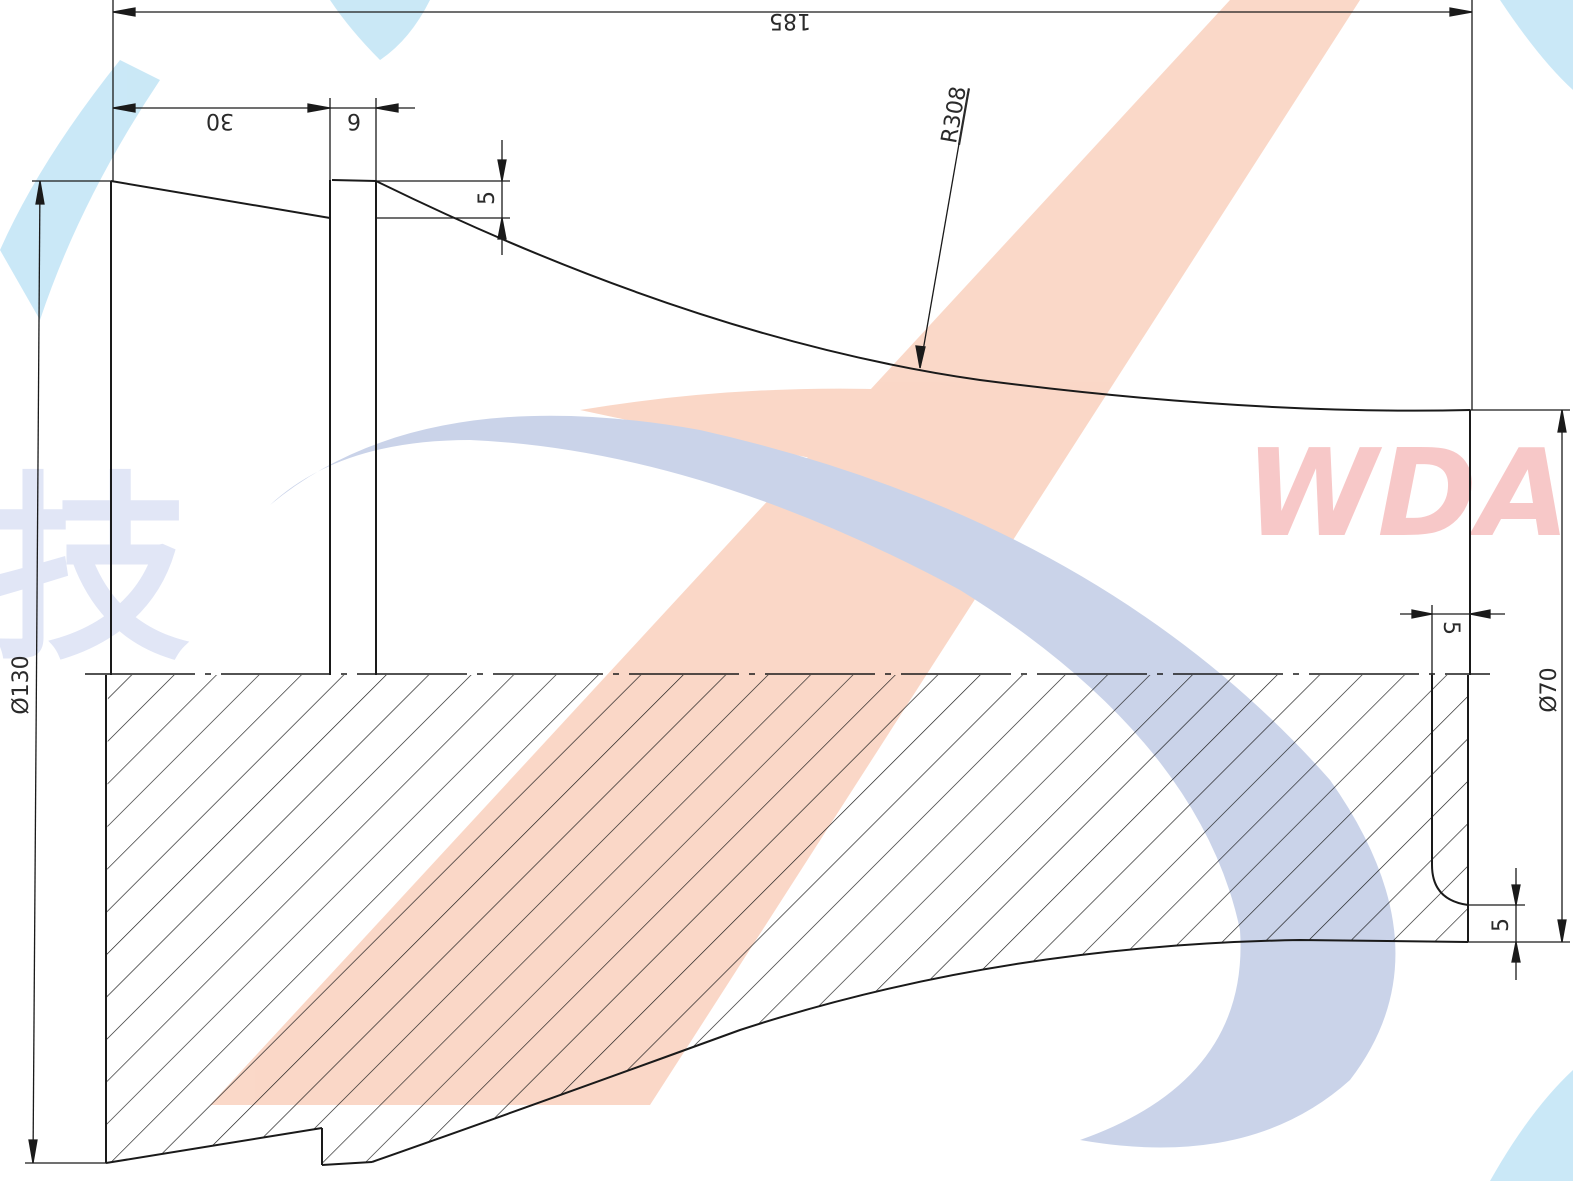 The height and width of the screenshot is (1181, 1573). Describe the element at coordinates (220, 120) in the screenshot. I see `dim-30-label: 30` at that location.